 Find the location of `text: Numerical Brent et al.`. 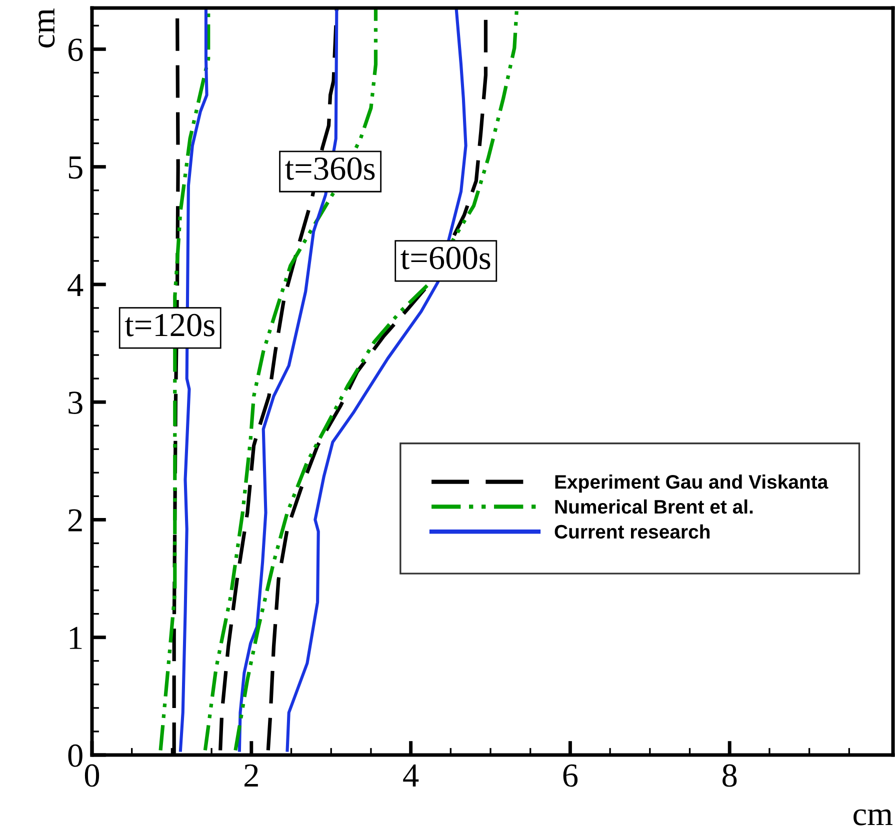

text: Numerical Brent et al. is located at coordinates (654, 506).